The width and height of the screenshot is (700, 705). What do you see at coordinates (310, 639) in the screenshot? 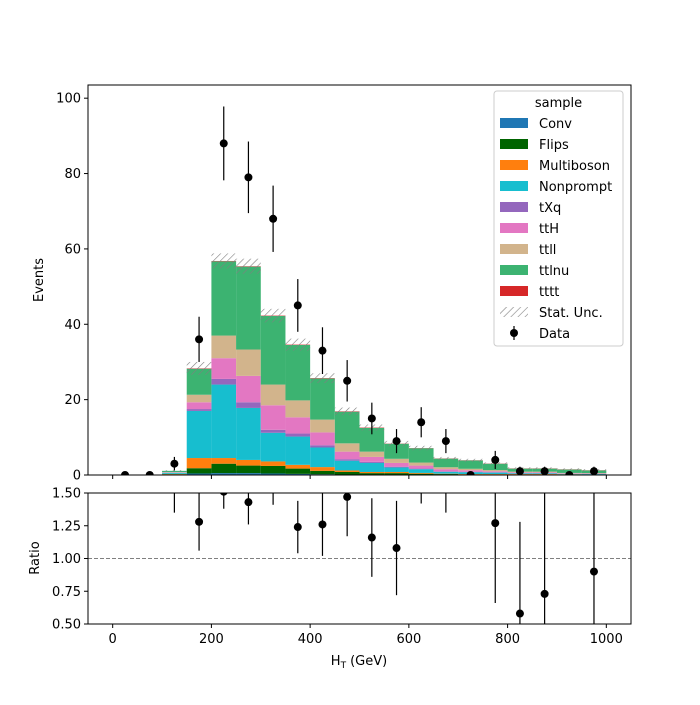
I see `x-tick-label: 400` at bounding box center [310, 639].